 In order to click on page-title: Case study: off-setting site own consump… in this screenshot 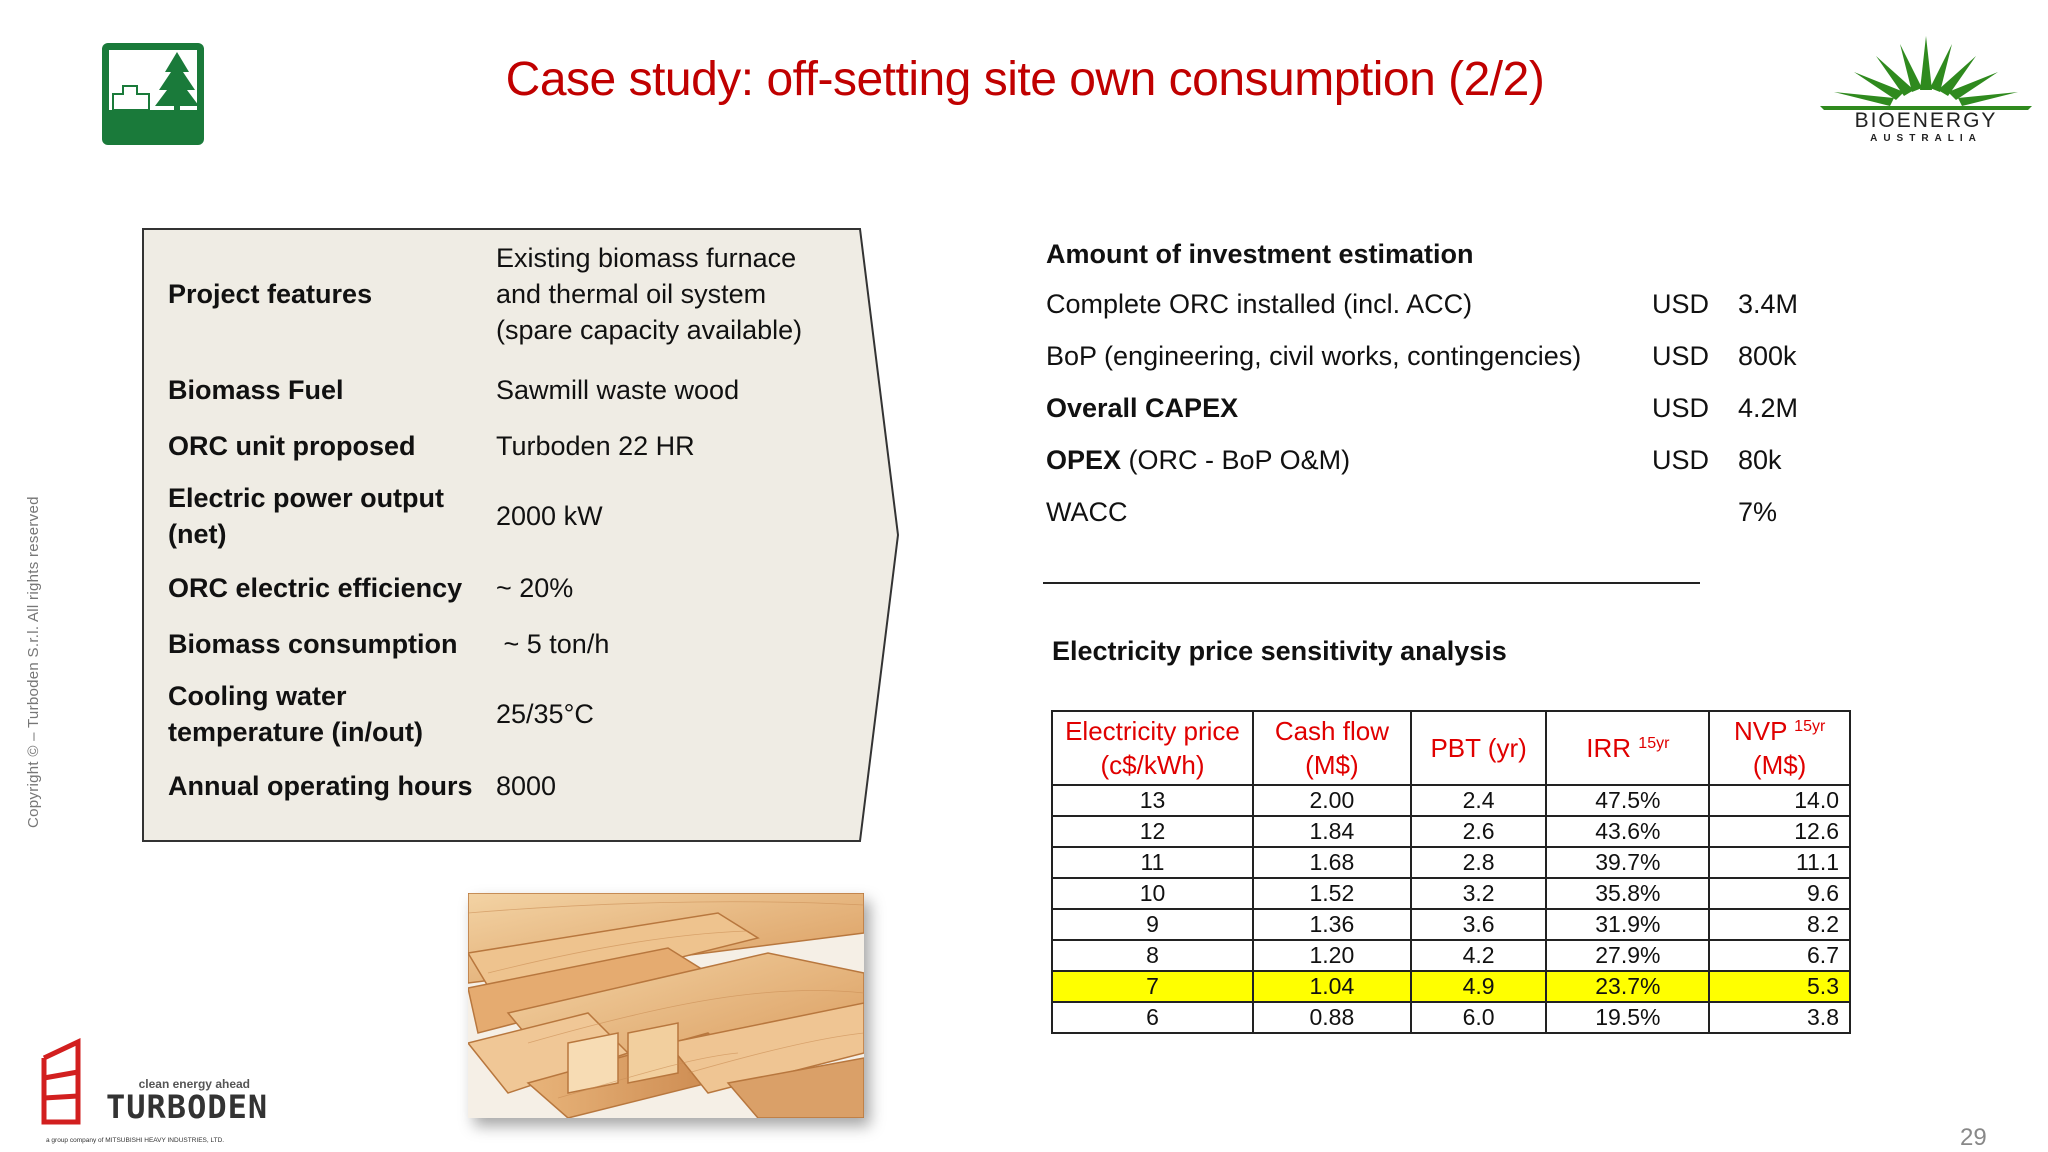, I will do `click(1025, 79)`.